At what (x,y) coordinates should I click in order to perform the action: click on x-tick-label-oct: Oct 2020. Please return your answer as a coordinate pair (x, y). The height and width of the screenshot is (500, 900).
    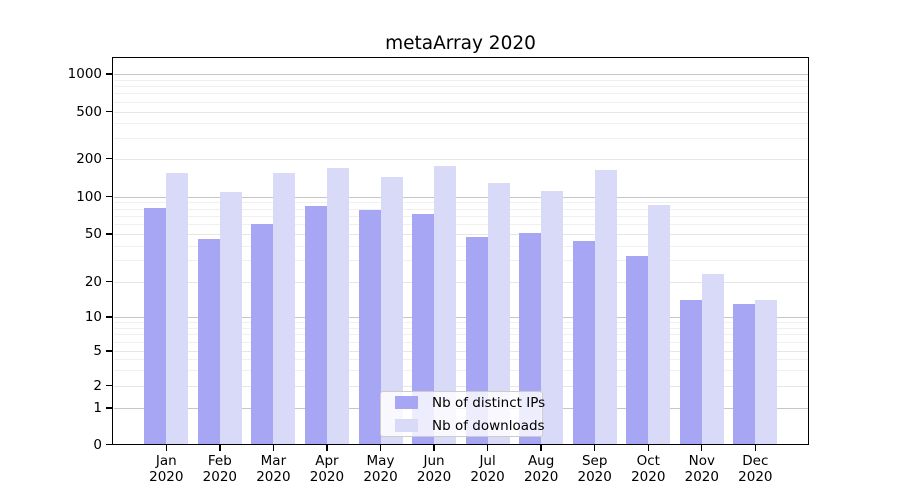
    Looking at the image, I should click on (648, 469).